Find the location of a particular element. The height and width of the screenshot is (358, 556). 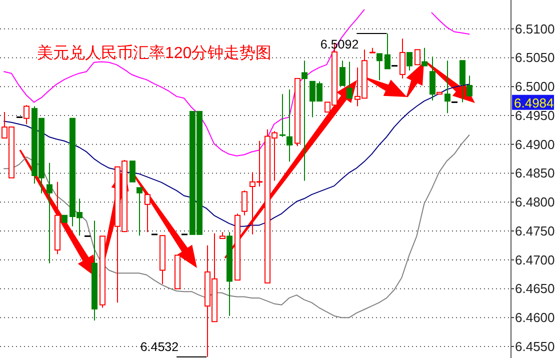

y-tick-label: 6.4750 is located at coordinates (535, 230).